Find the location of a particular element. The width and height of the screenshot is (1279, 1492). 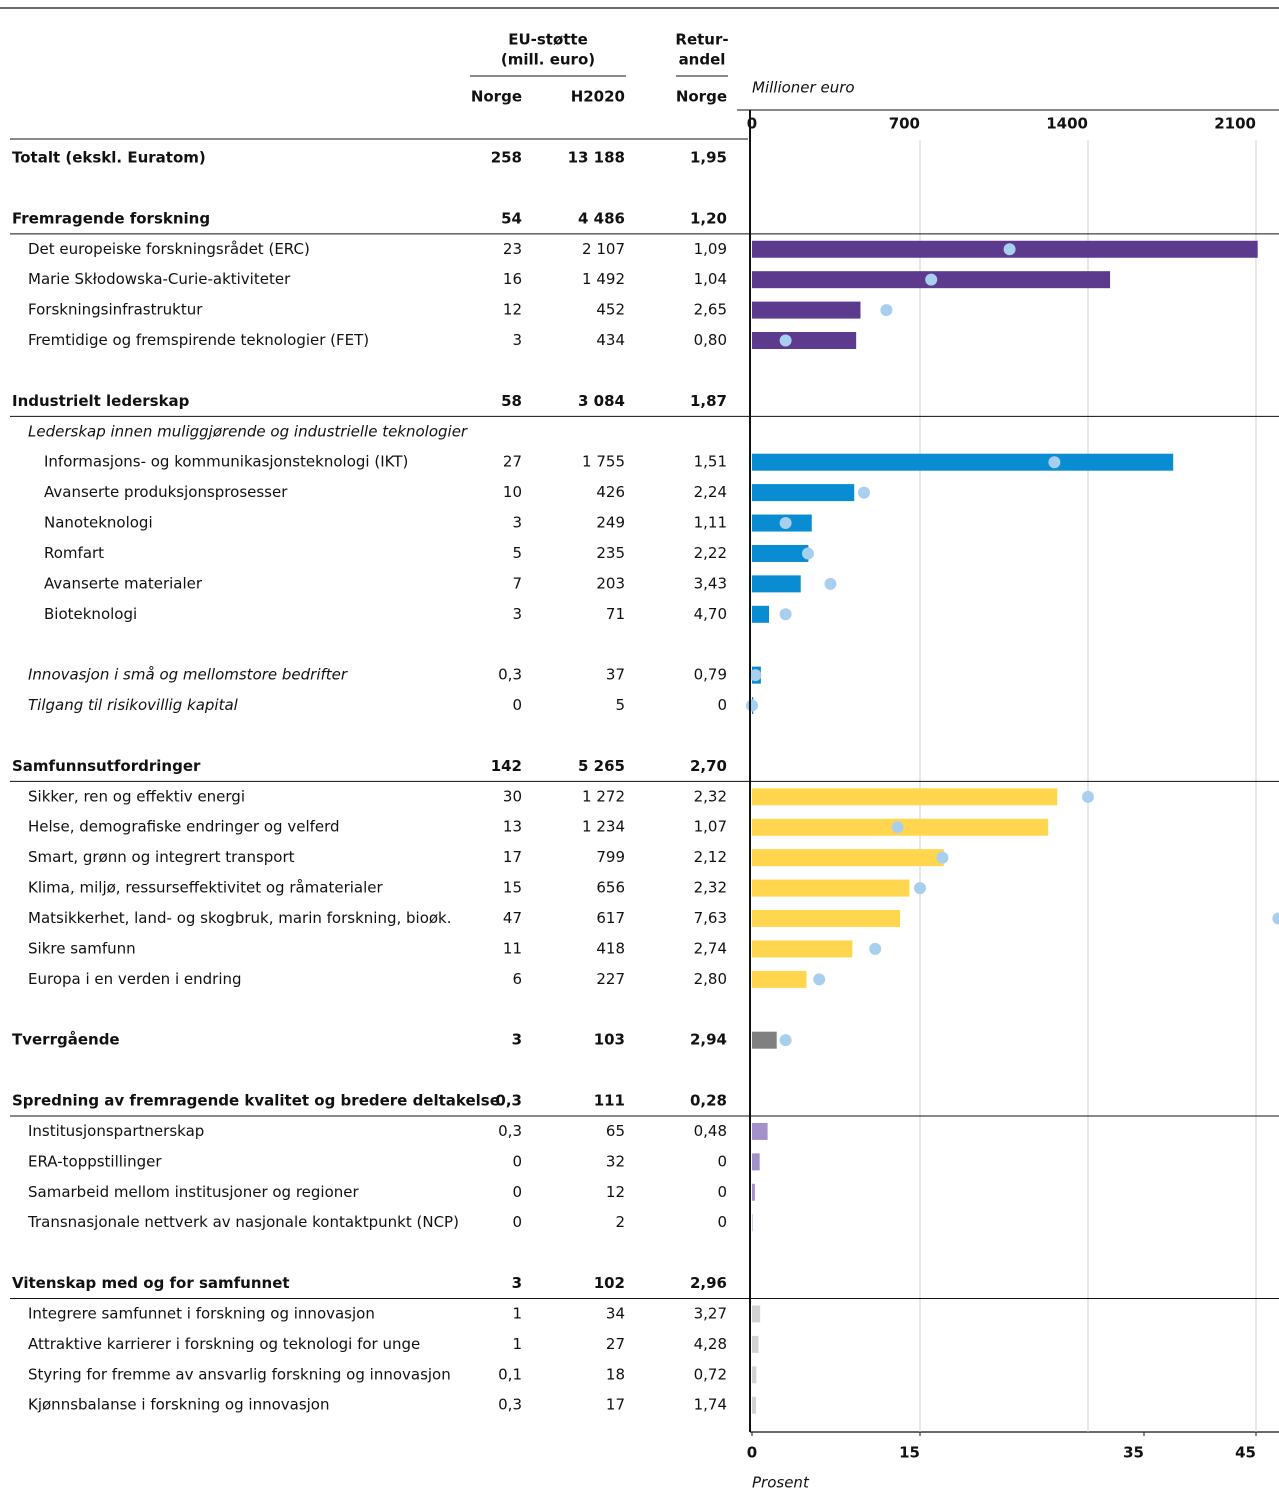

row-label: Det europeiske forskningsrådet (ERC) is located at coordinates (169, 249).